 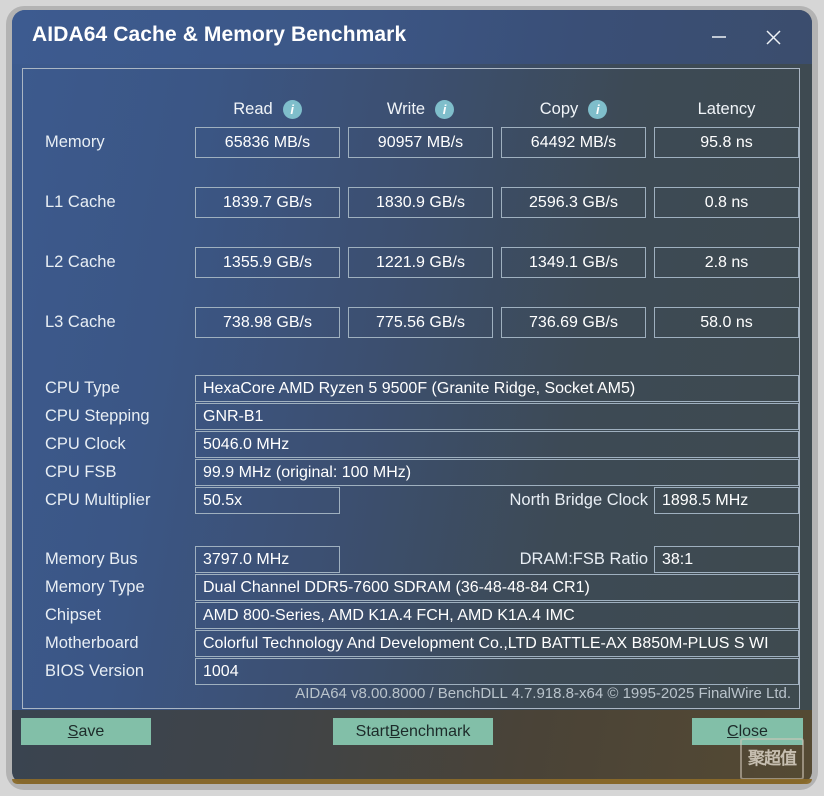 I want to click on cell-memory-read: 65836 MB/s, so click(x=267, y=142).